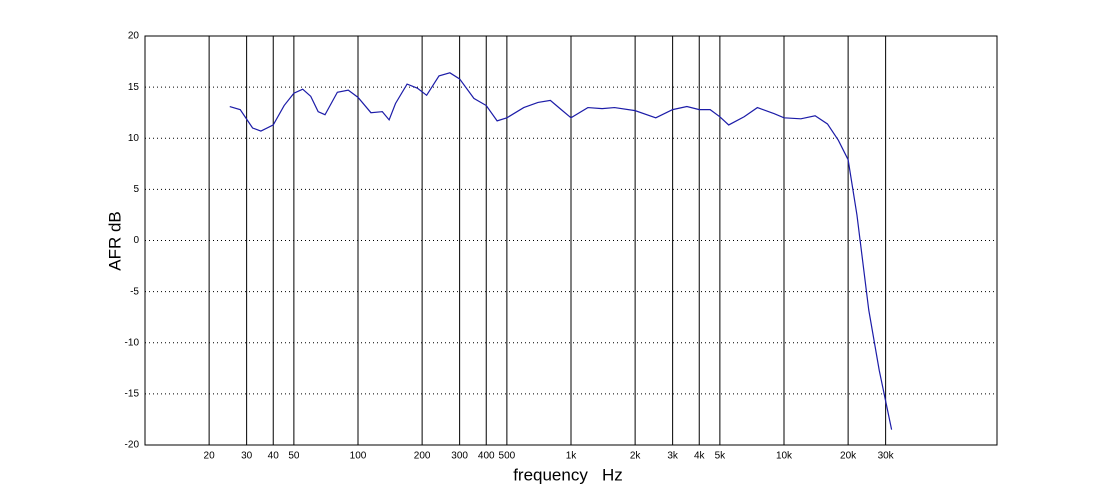 This screenshot has width=1100, height=500. Describe the element at coordinates (784, 456) in the screenshot. I see `x-tick-label: 10k` at that location.